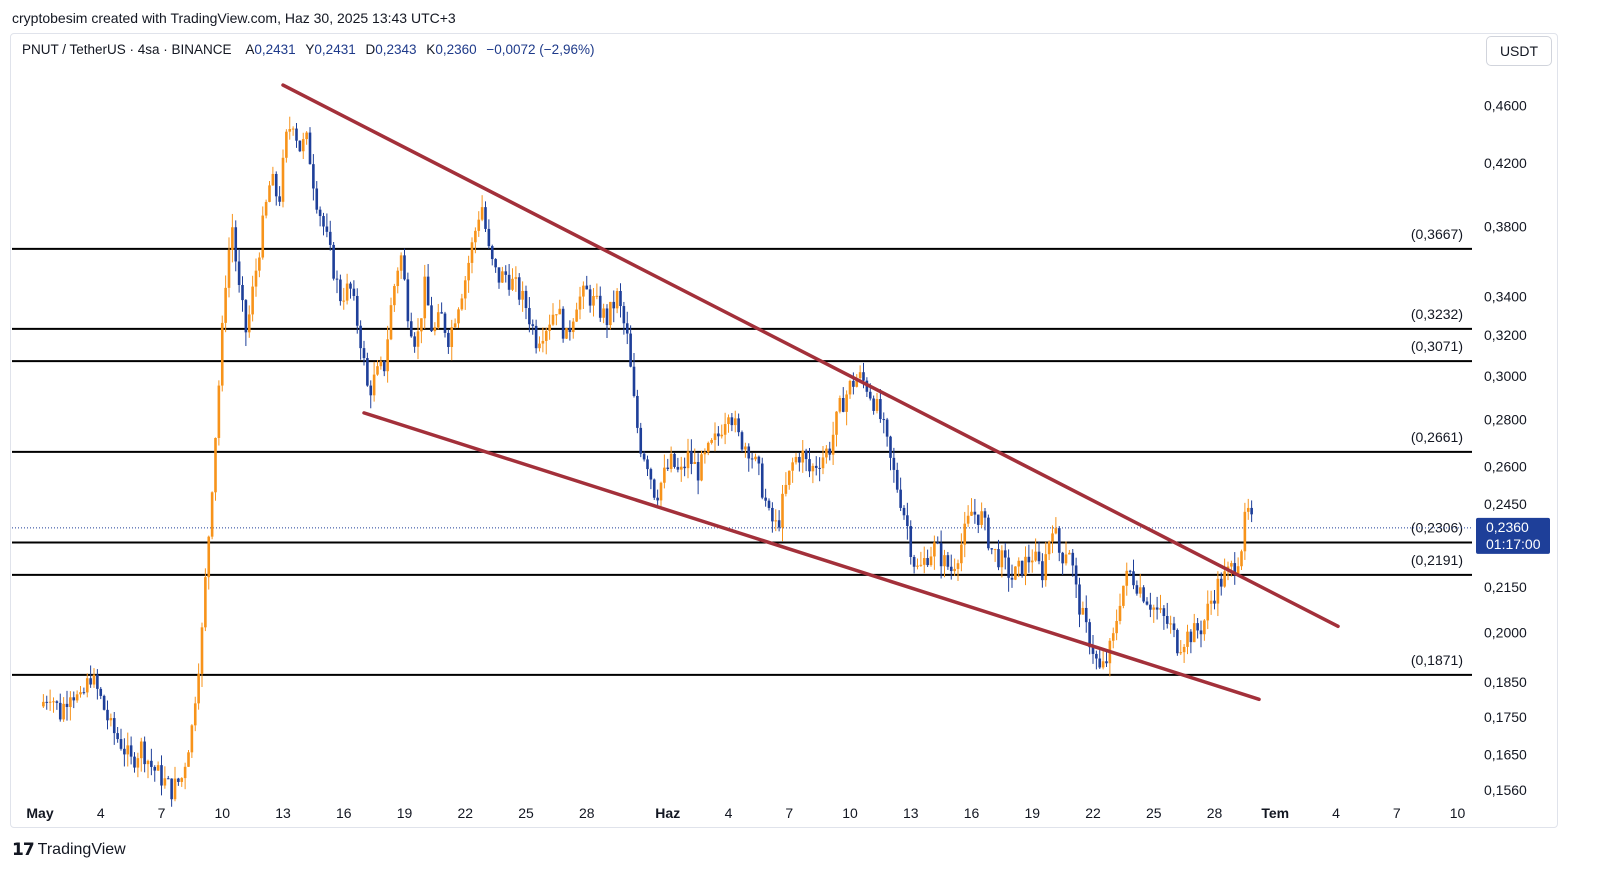 The width and height of the screenshot is (1600, 887). I want to click on time-tick-label: Tem, so click(1275, 813).